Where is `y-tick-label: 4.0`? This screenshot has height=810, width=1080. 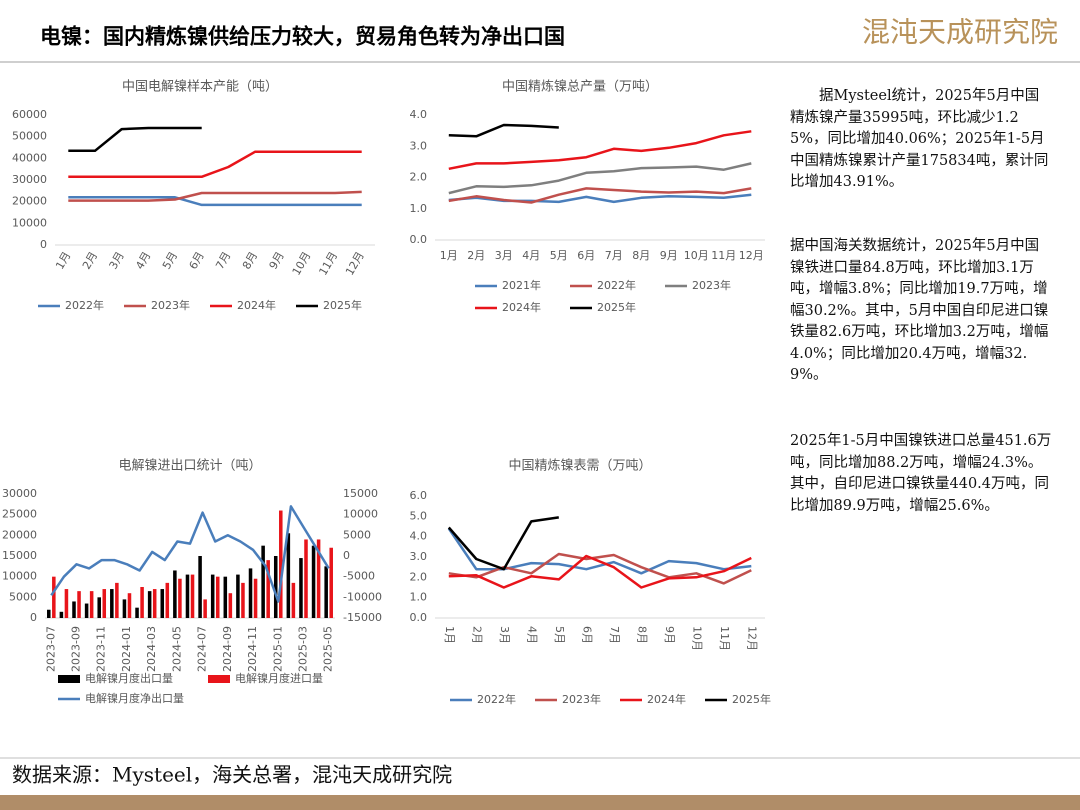 y-tick-label: 4.0 is located at coordinates (419, 114).